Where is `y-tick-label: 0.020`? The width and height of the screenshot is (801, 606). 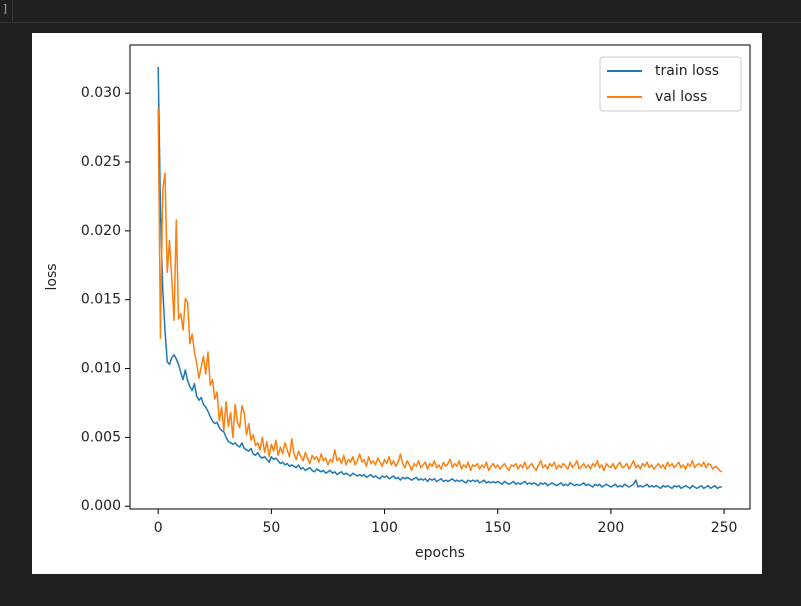
y-tick-label: 0.020 is located at coordinates (101, 231).